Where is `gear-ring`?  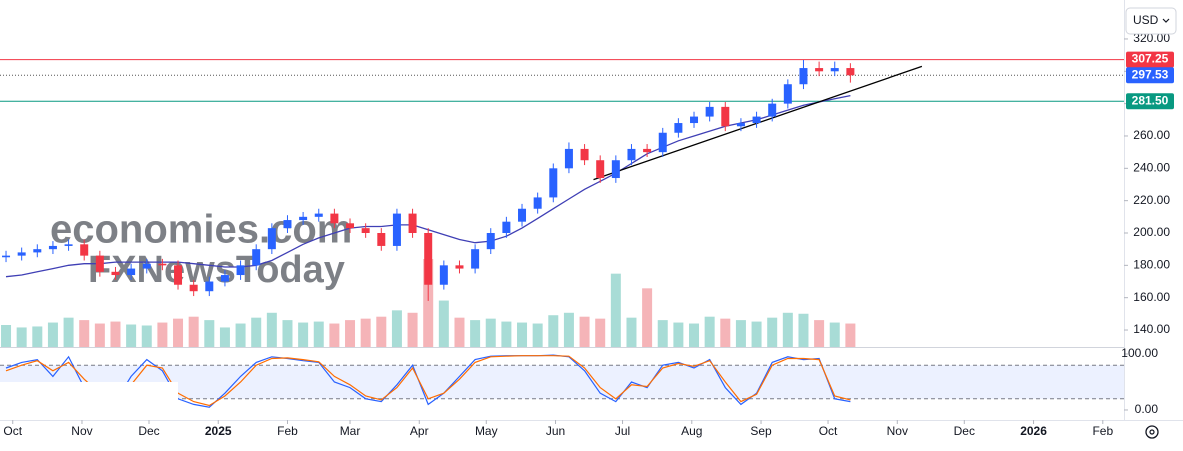
gear-ring is located at coordinates (1152, 432).